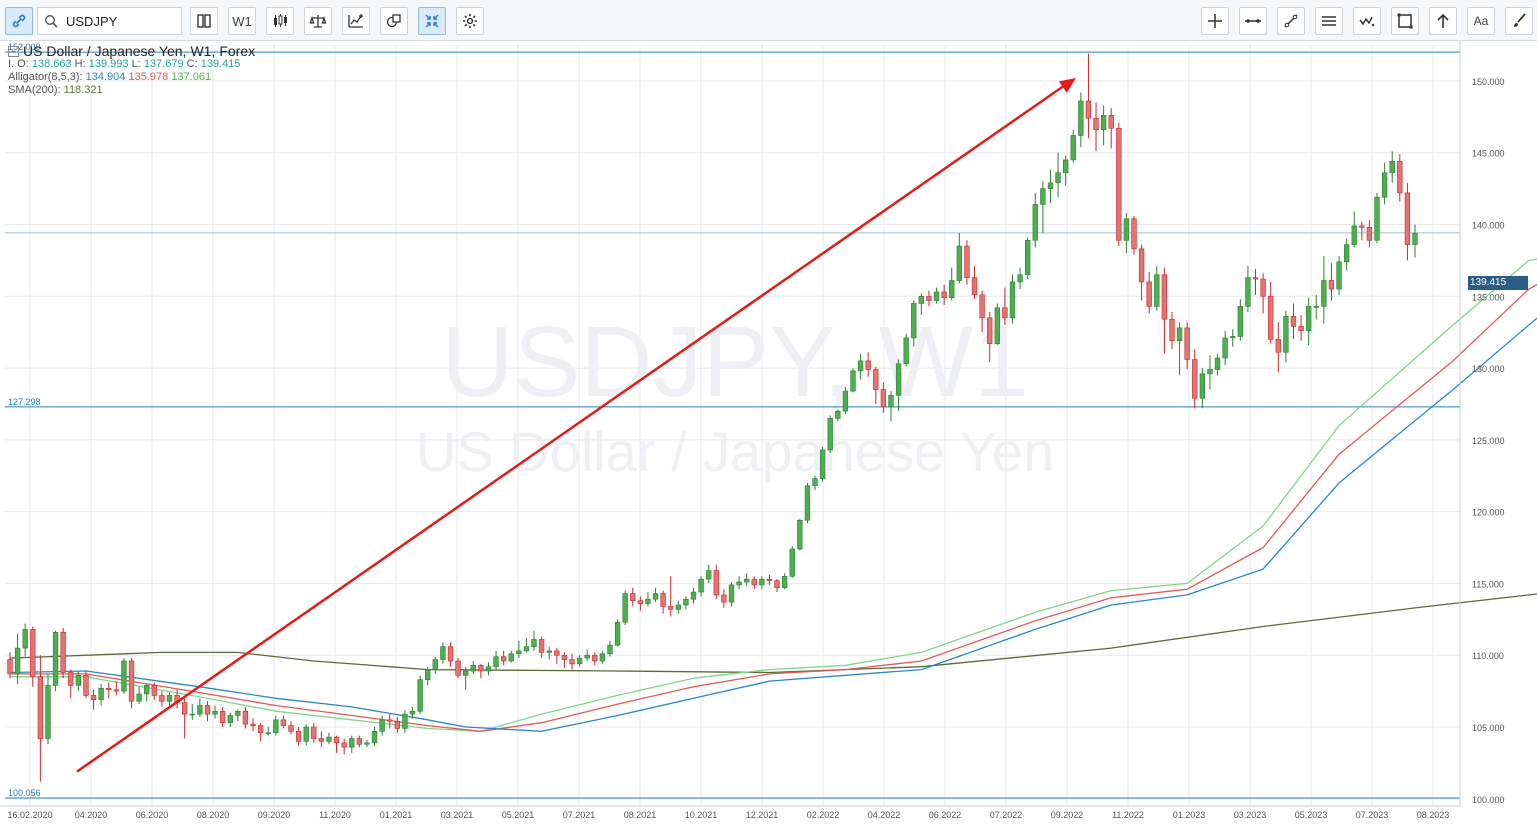 The image size is (1537, 828). I want to click on watermark-name: US Dollar / Japanese Yen, so click(735, 451).